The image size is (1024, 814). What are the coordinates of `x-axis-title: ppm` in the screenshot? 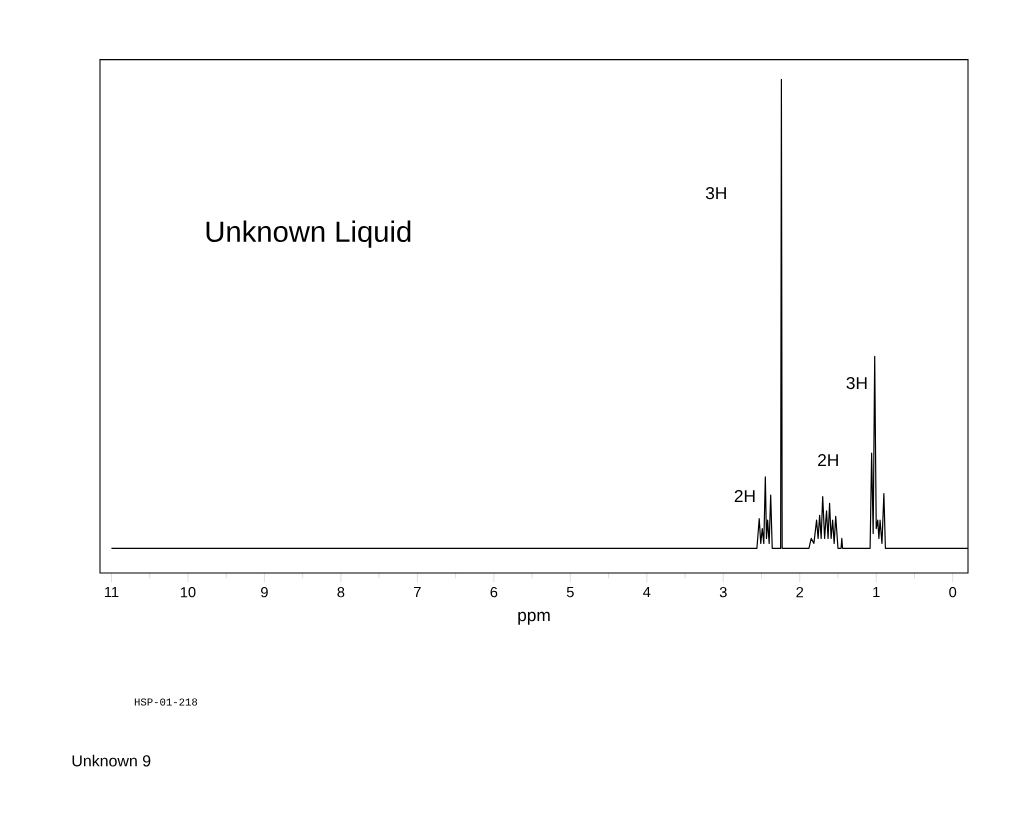 It's located at (534, 618).